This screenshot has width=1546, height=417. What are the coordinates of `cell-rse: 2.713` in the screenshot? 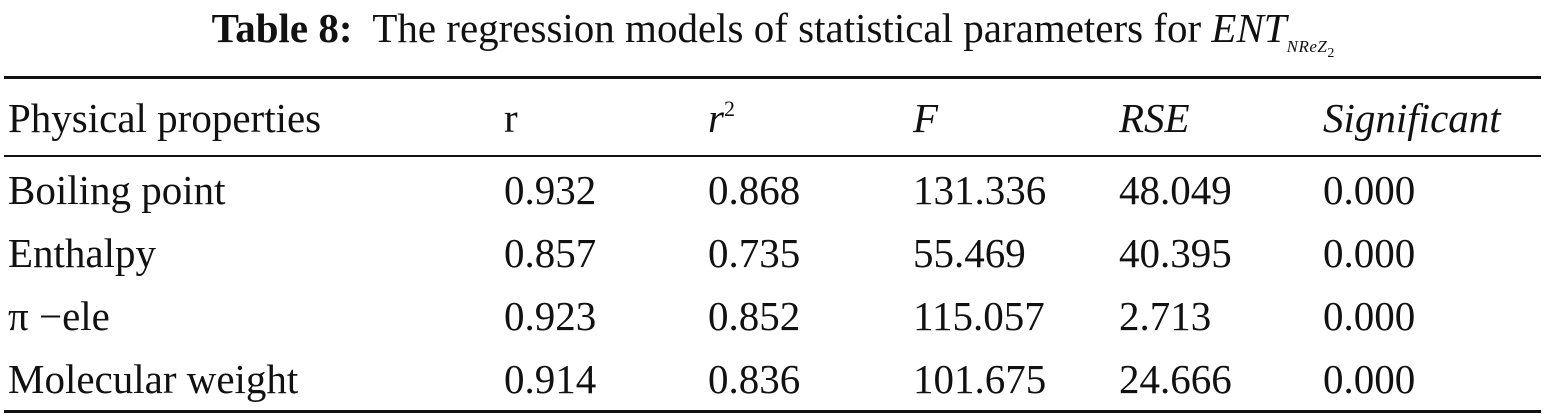 It's located at (1165, 315).